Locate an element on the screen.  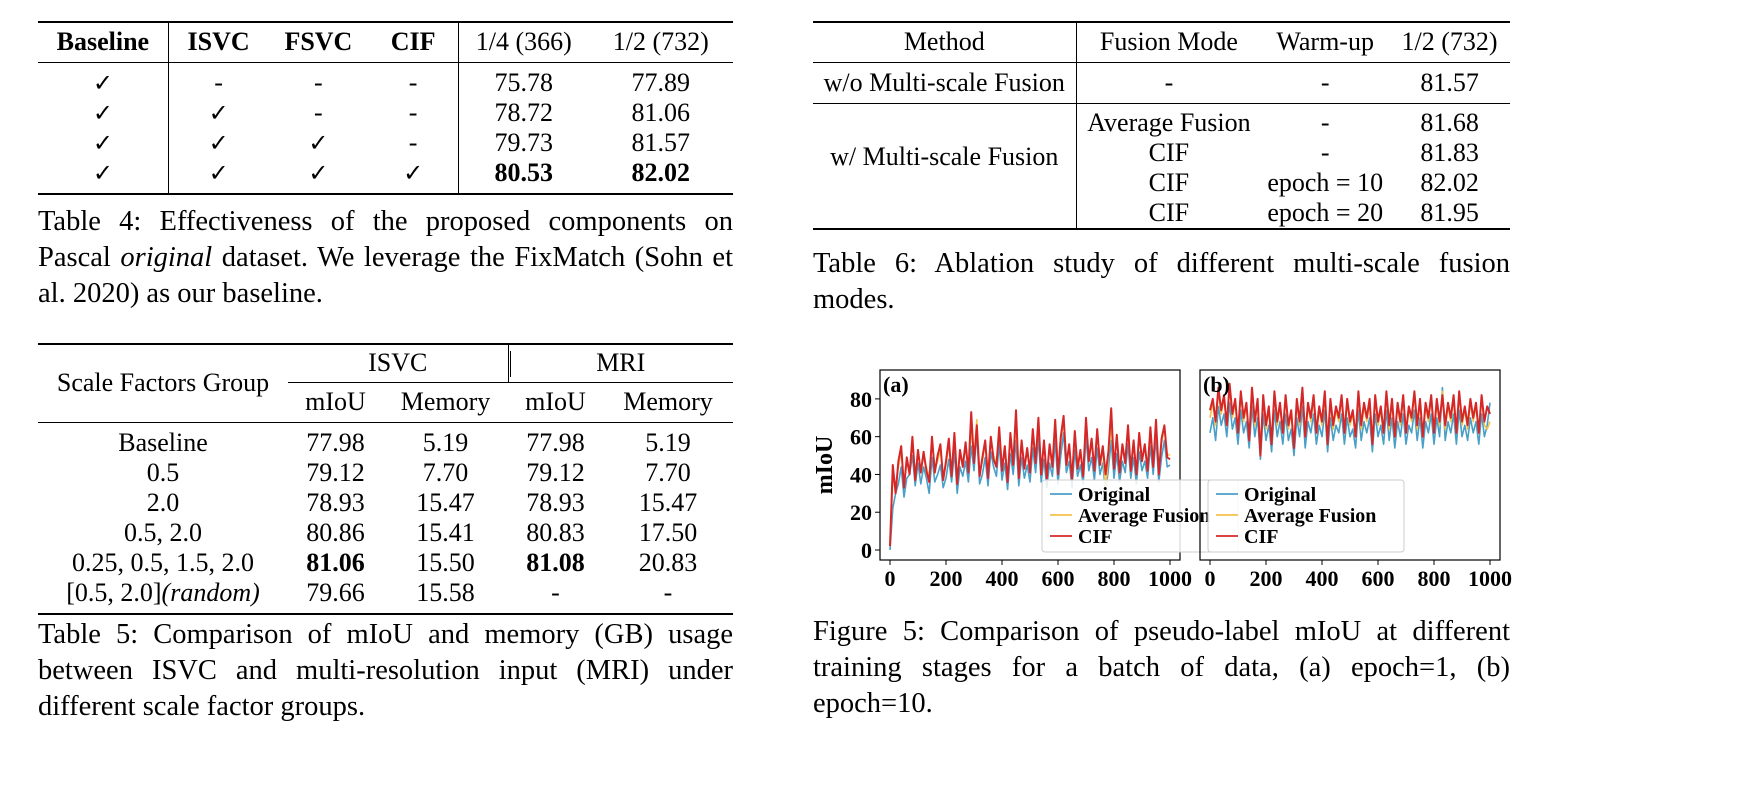
t4-header-quarter: 1/4 (366) is located at coordinates (523, 42).